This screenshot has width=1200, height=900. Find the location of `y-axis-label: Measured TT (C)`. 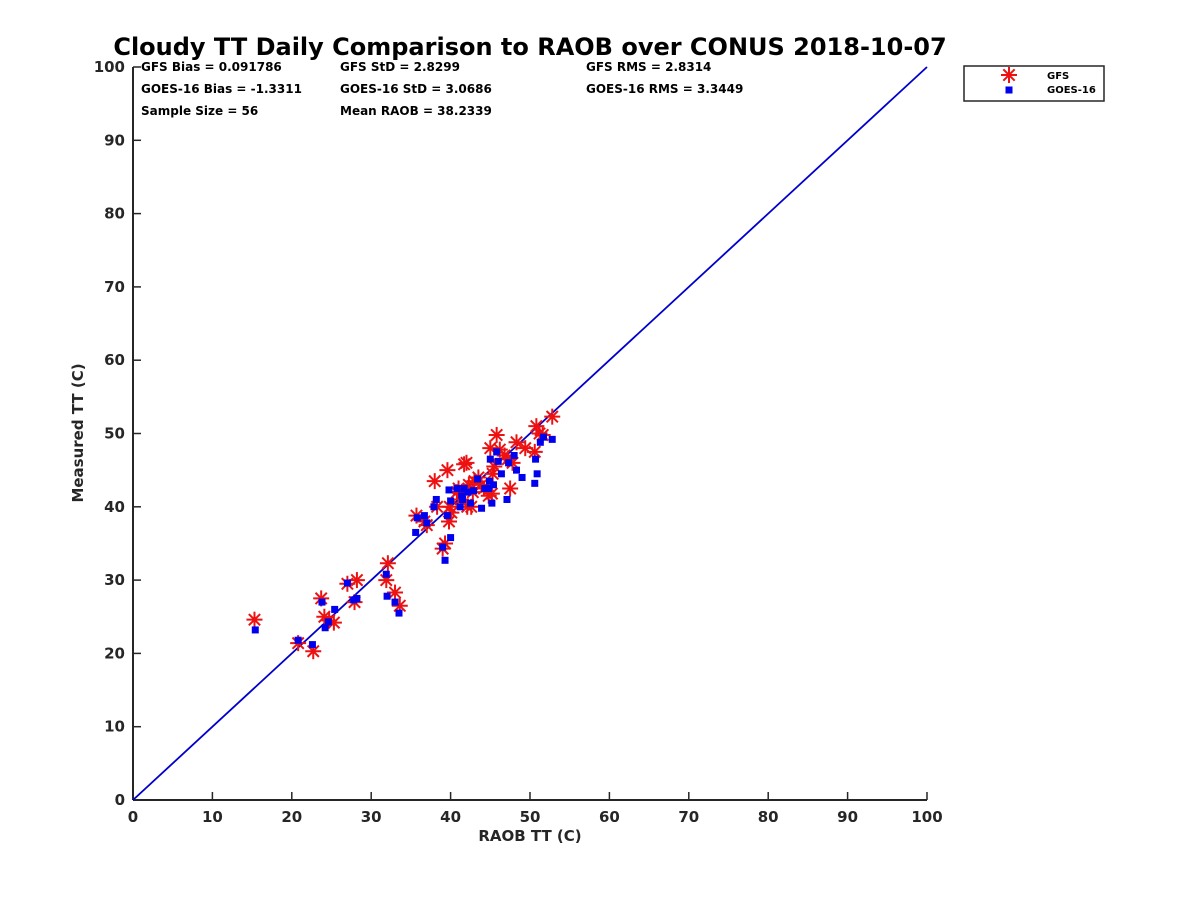

y-axis-label: Measured TT (C) is located at coordinates (78, 432).